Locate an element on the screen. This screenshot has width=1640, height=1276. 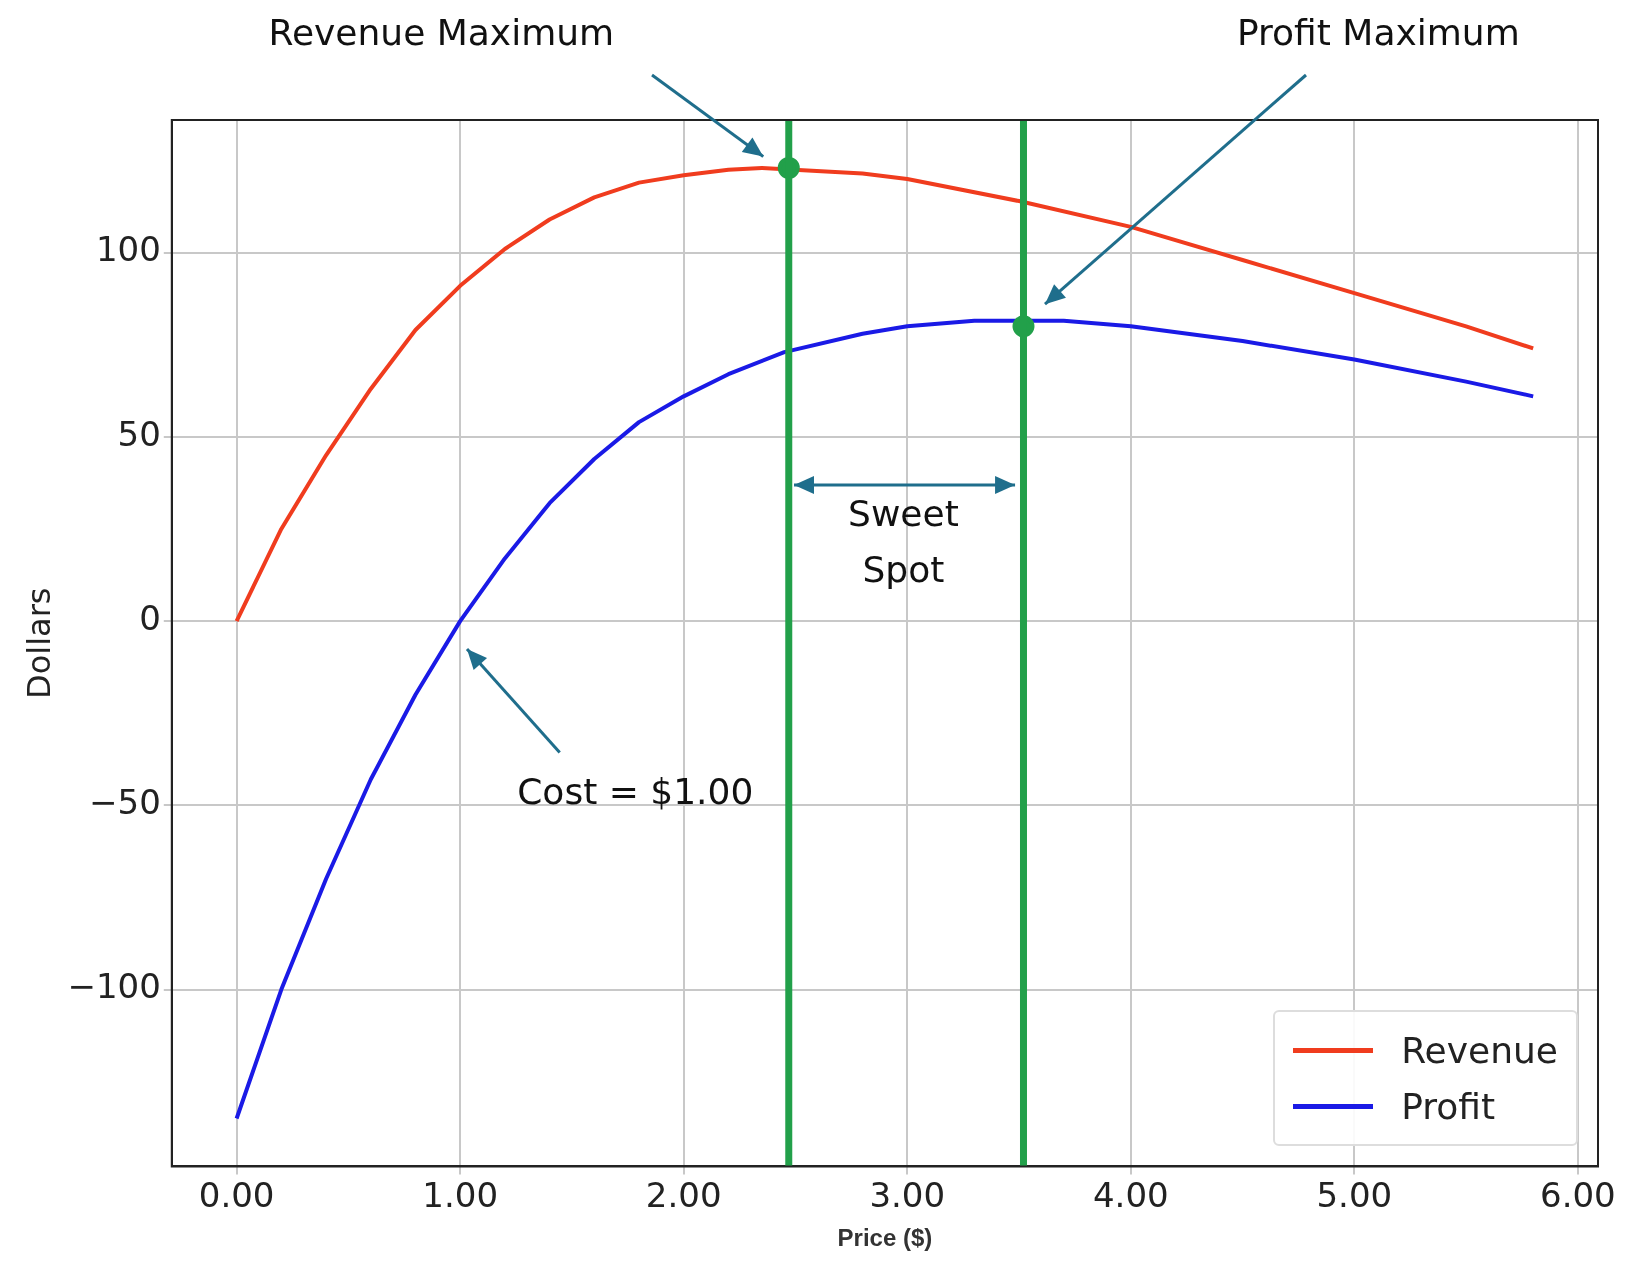
legend-label: Revenue is located at coordinates (1479, 1050).